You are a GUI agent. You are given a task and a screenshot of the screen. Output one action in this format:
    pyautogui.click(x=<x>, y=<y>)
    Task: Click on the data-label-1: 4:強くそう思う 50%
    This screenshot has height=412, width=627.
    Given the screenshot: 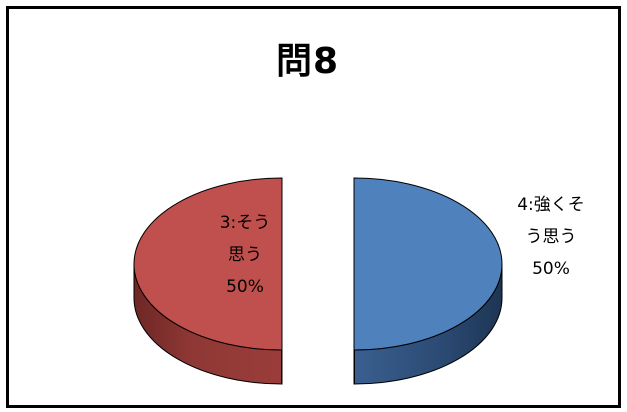 What is the action you would take?
    pyautogui.click(x=551, y=237)
    